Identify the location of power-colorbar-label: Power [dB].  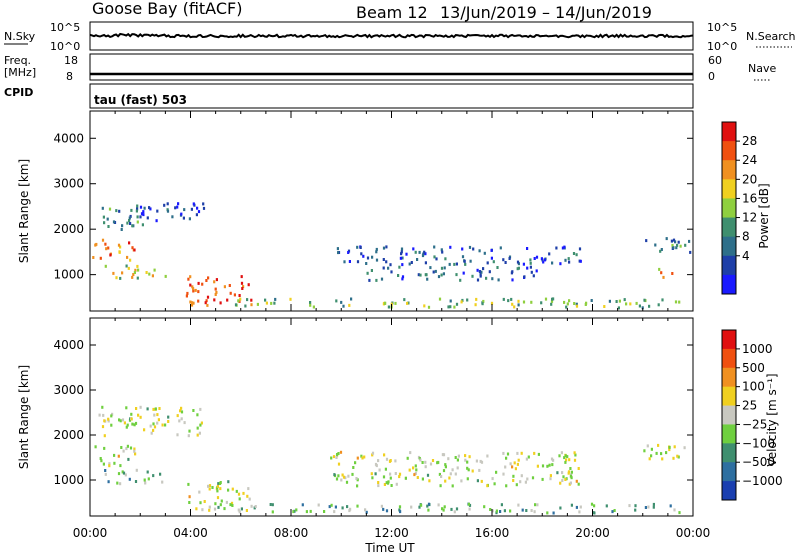
(764, 215).